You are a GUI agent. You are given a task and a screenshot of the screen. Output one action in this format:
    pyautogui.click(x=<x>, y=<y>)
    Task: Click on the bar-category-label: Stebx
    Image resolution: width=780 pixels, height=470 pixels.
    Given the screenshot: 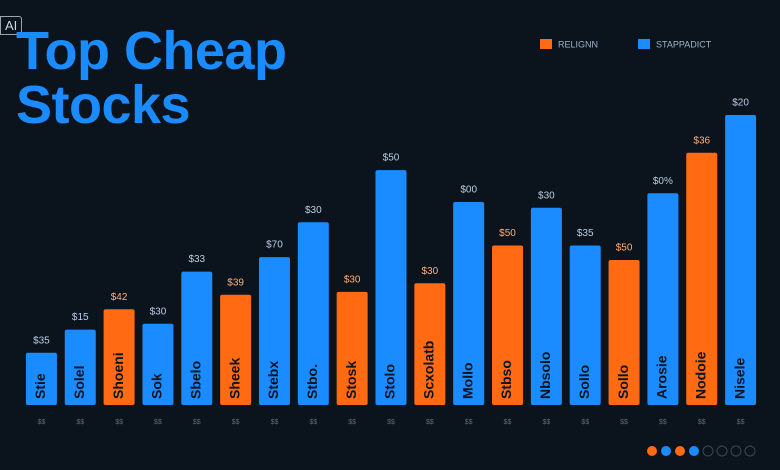 What is the action you would take?
    pyautogui.click(x=273, y=380)
    